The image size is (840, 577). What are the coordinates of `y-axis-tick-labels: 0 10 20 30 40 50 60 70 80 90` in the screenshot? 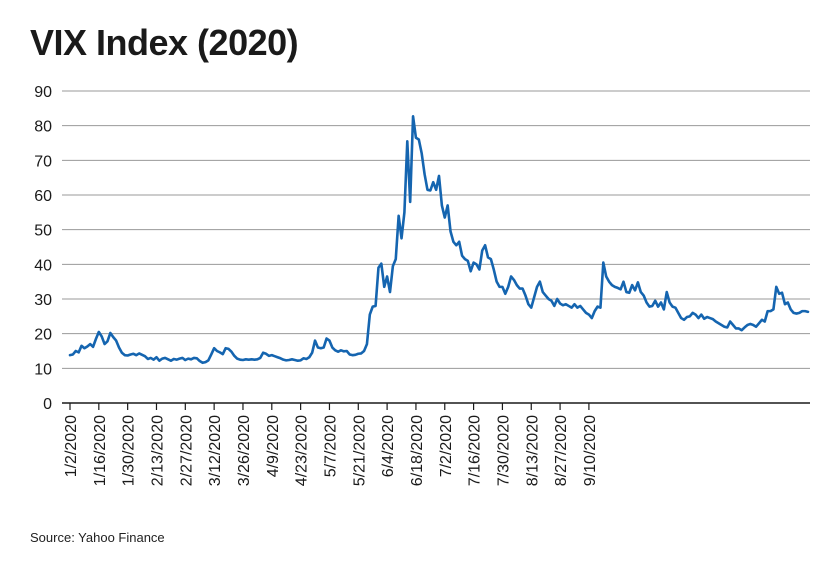 It's located at (43, 248).